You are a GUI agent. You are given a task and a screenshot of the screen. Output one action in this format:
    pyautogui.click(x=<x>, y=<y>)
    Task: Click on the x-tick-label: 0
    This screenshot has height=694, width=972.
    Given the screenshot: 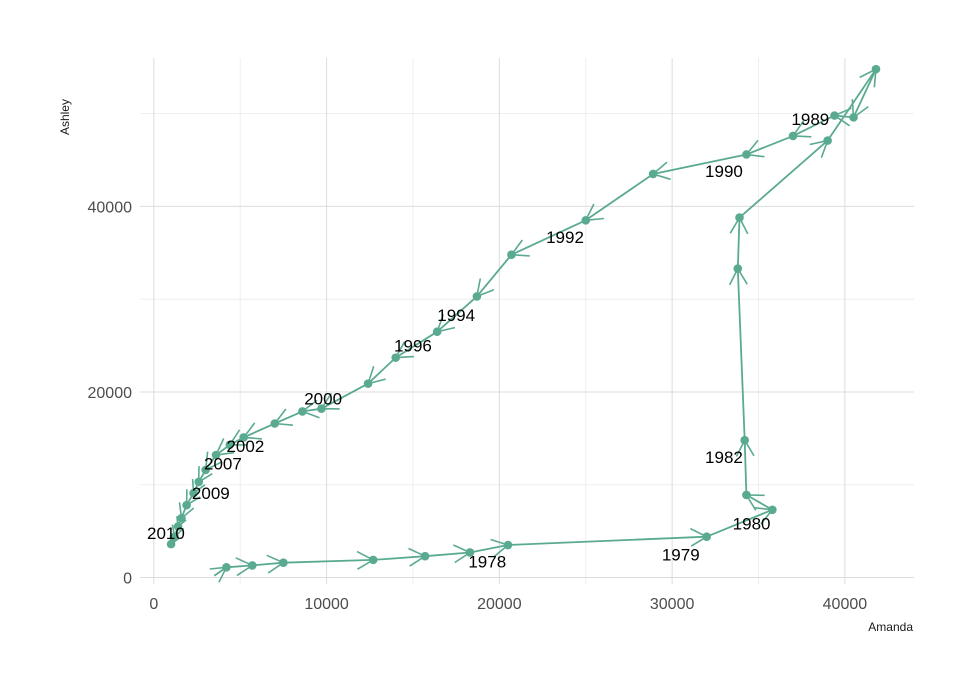 What is the action you would take?
    pyautogui.click(x=153, y=604)
    